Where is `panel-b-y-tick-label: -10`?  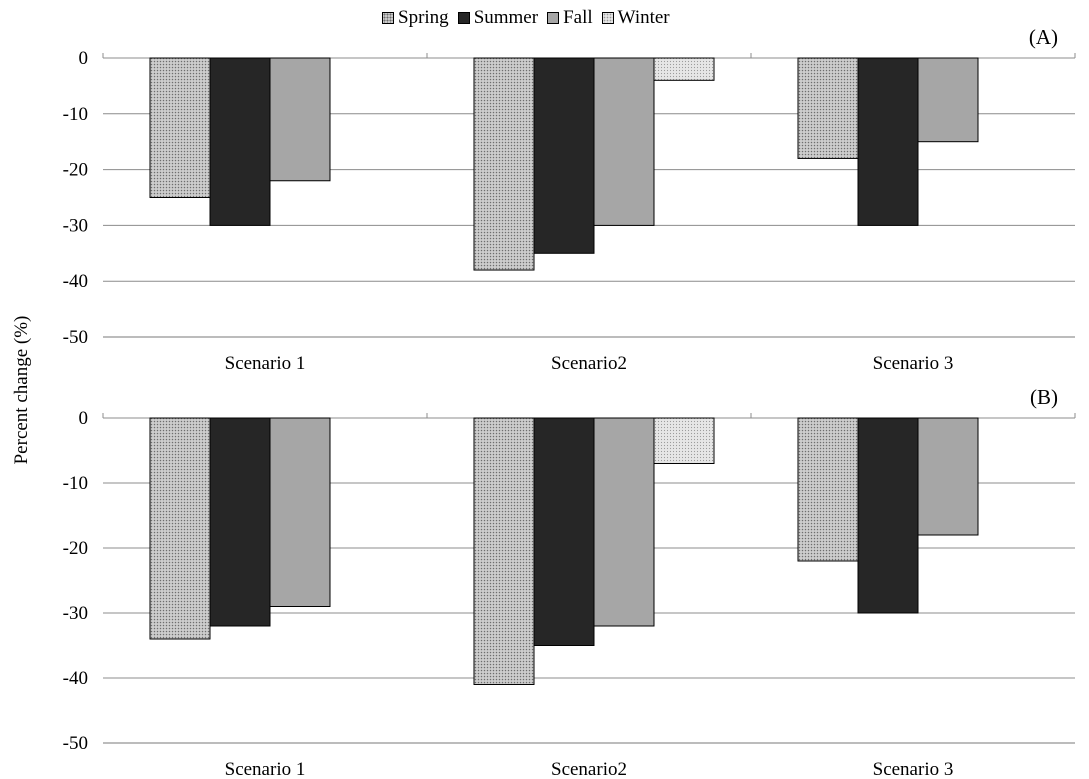 panel-b-y-tick-label: -10 is located at coordinates (75, 483).